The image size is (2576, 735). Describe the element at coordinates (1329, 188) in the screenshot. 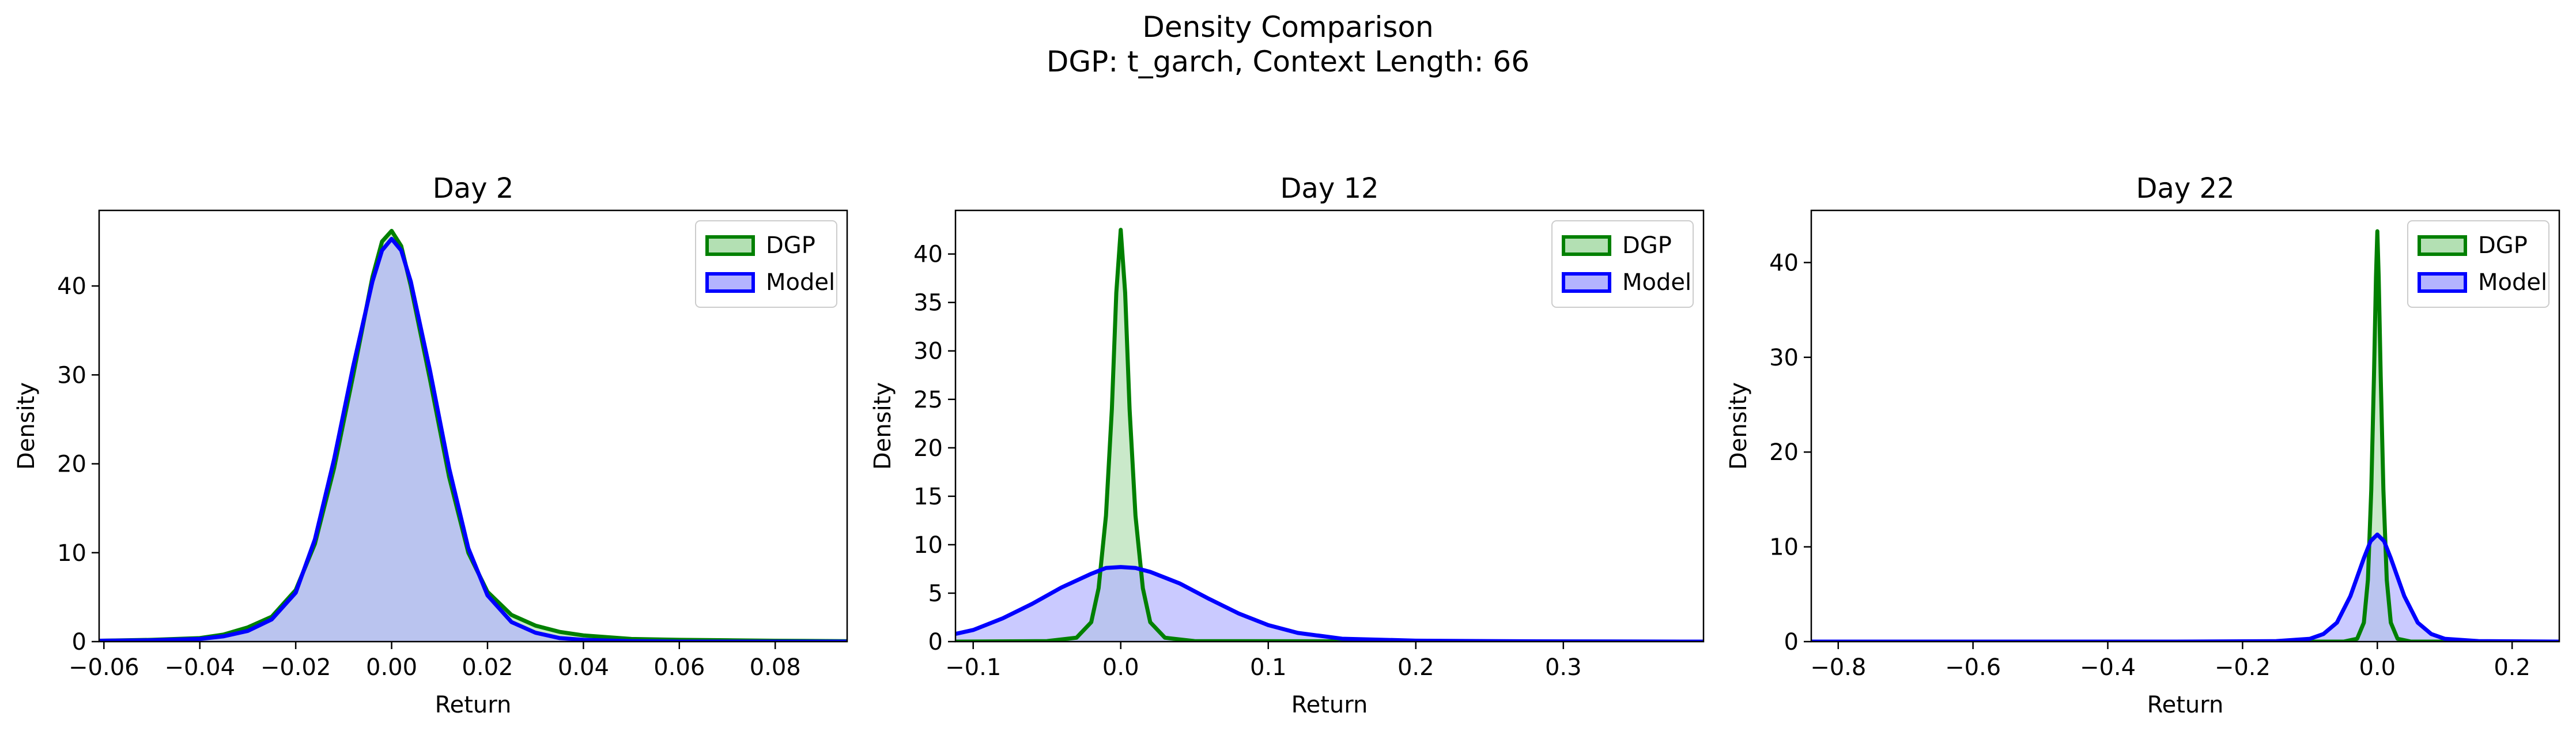

I see `subplot-title: Day 12` at that location.